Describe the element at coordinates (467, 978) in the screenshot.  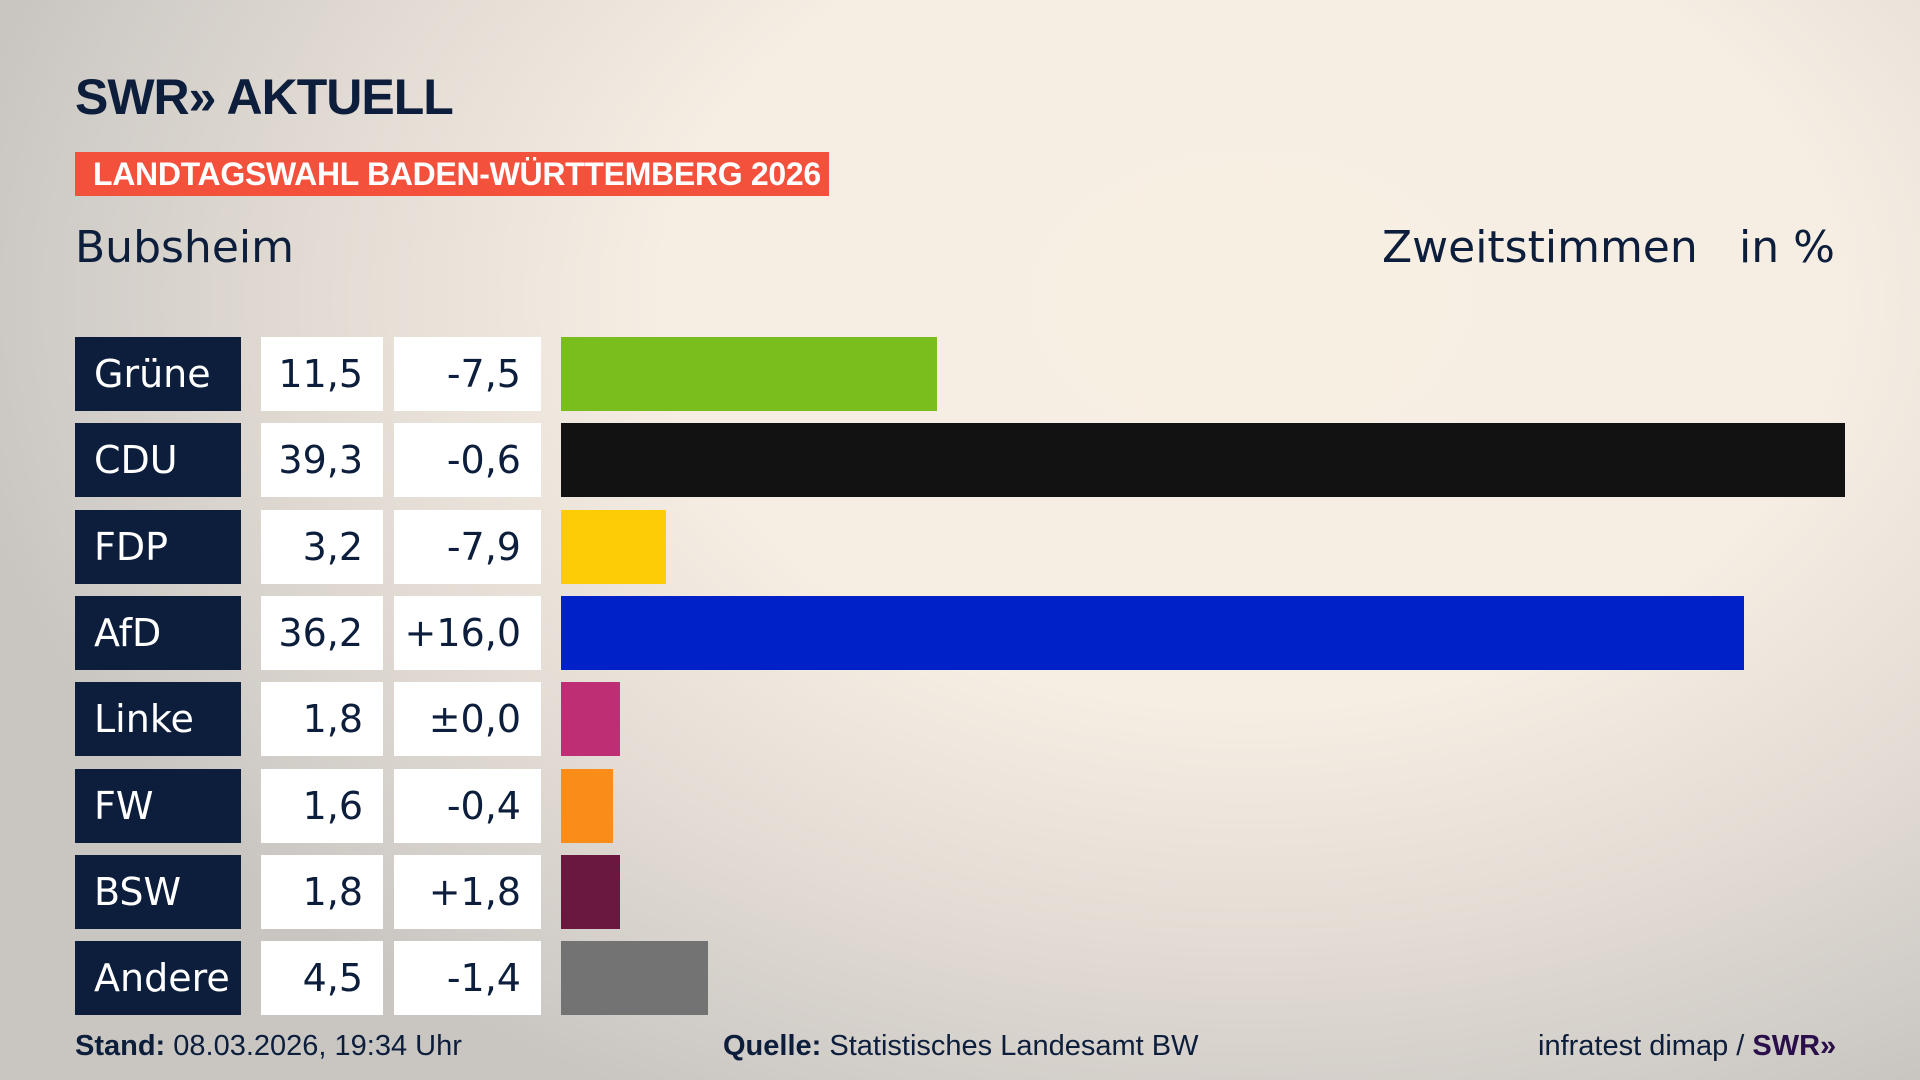
I see `diff-label: -1,4` at that location.